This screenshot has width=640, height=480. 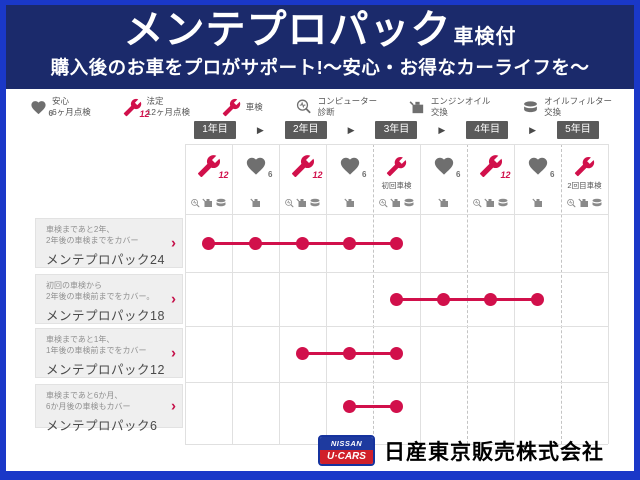 What do you see at coordinates (305, 130) in the screenshot?
I see `year-2: 2年目` at bounding box center [305, 130].